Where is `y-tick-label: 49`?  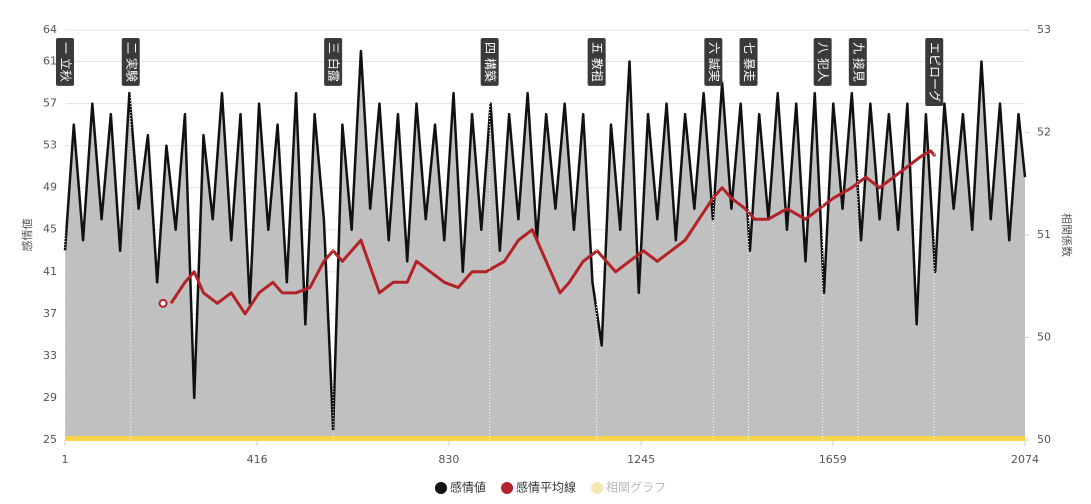
y-tick-label: 49 is located at coordinates (50, 187).